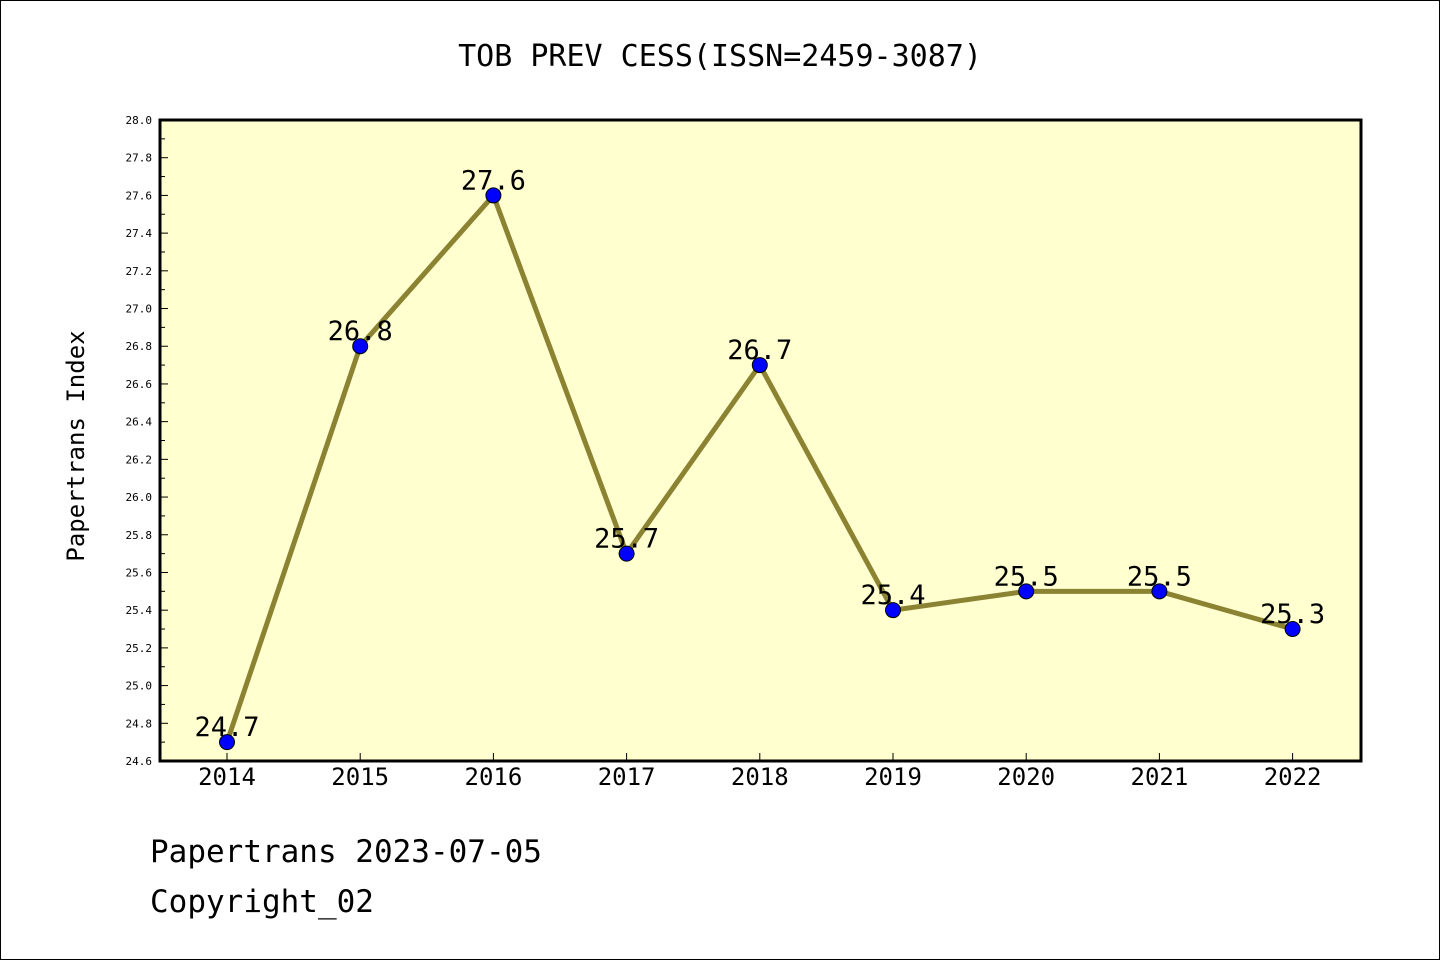 Image resolution: width=1440 pixels, height=960 pixels. What do you see at coordinates (760, 777) in the screenshot?
I see `x-tick-label: 2018` at bounding box center [760, 777].